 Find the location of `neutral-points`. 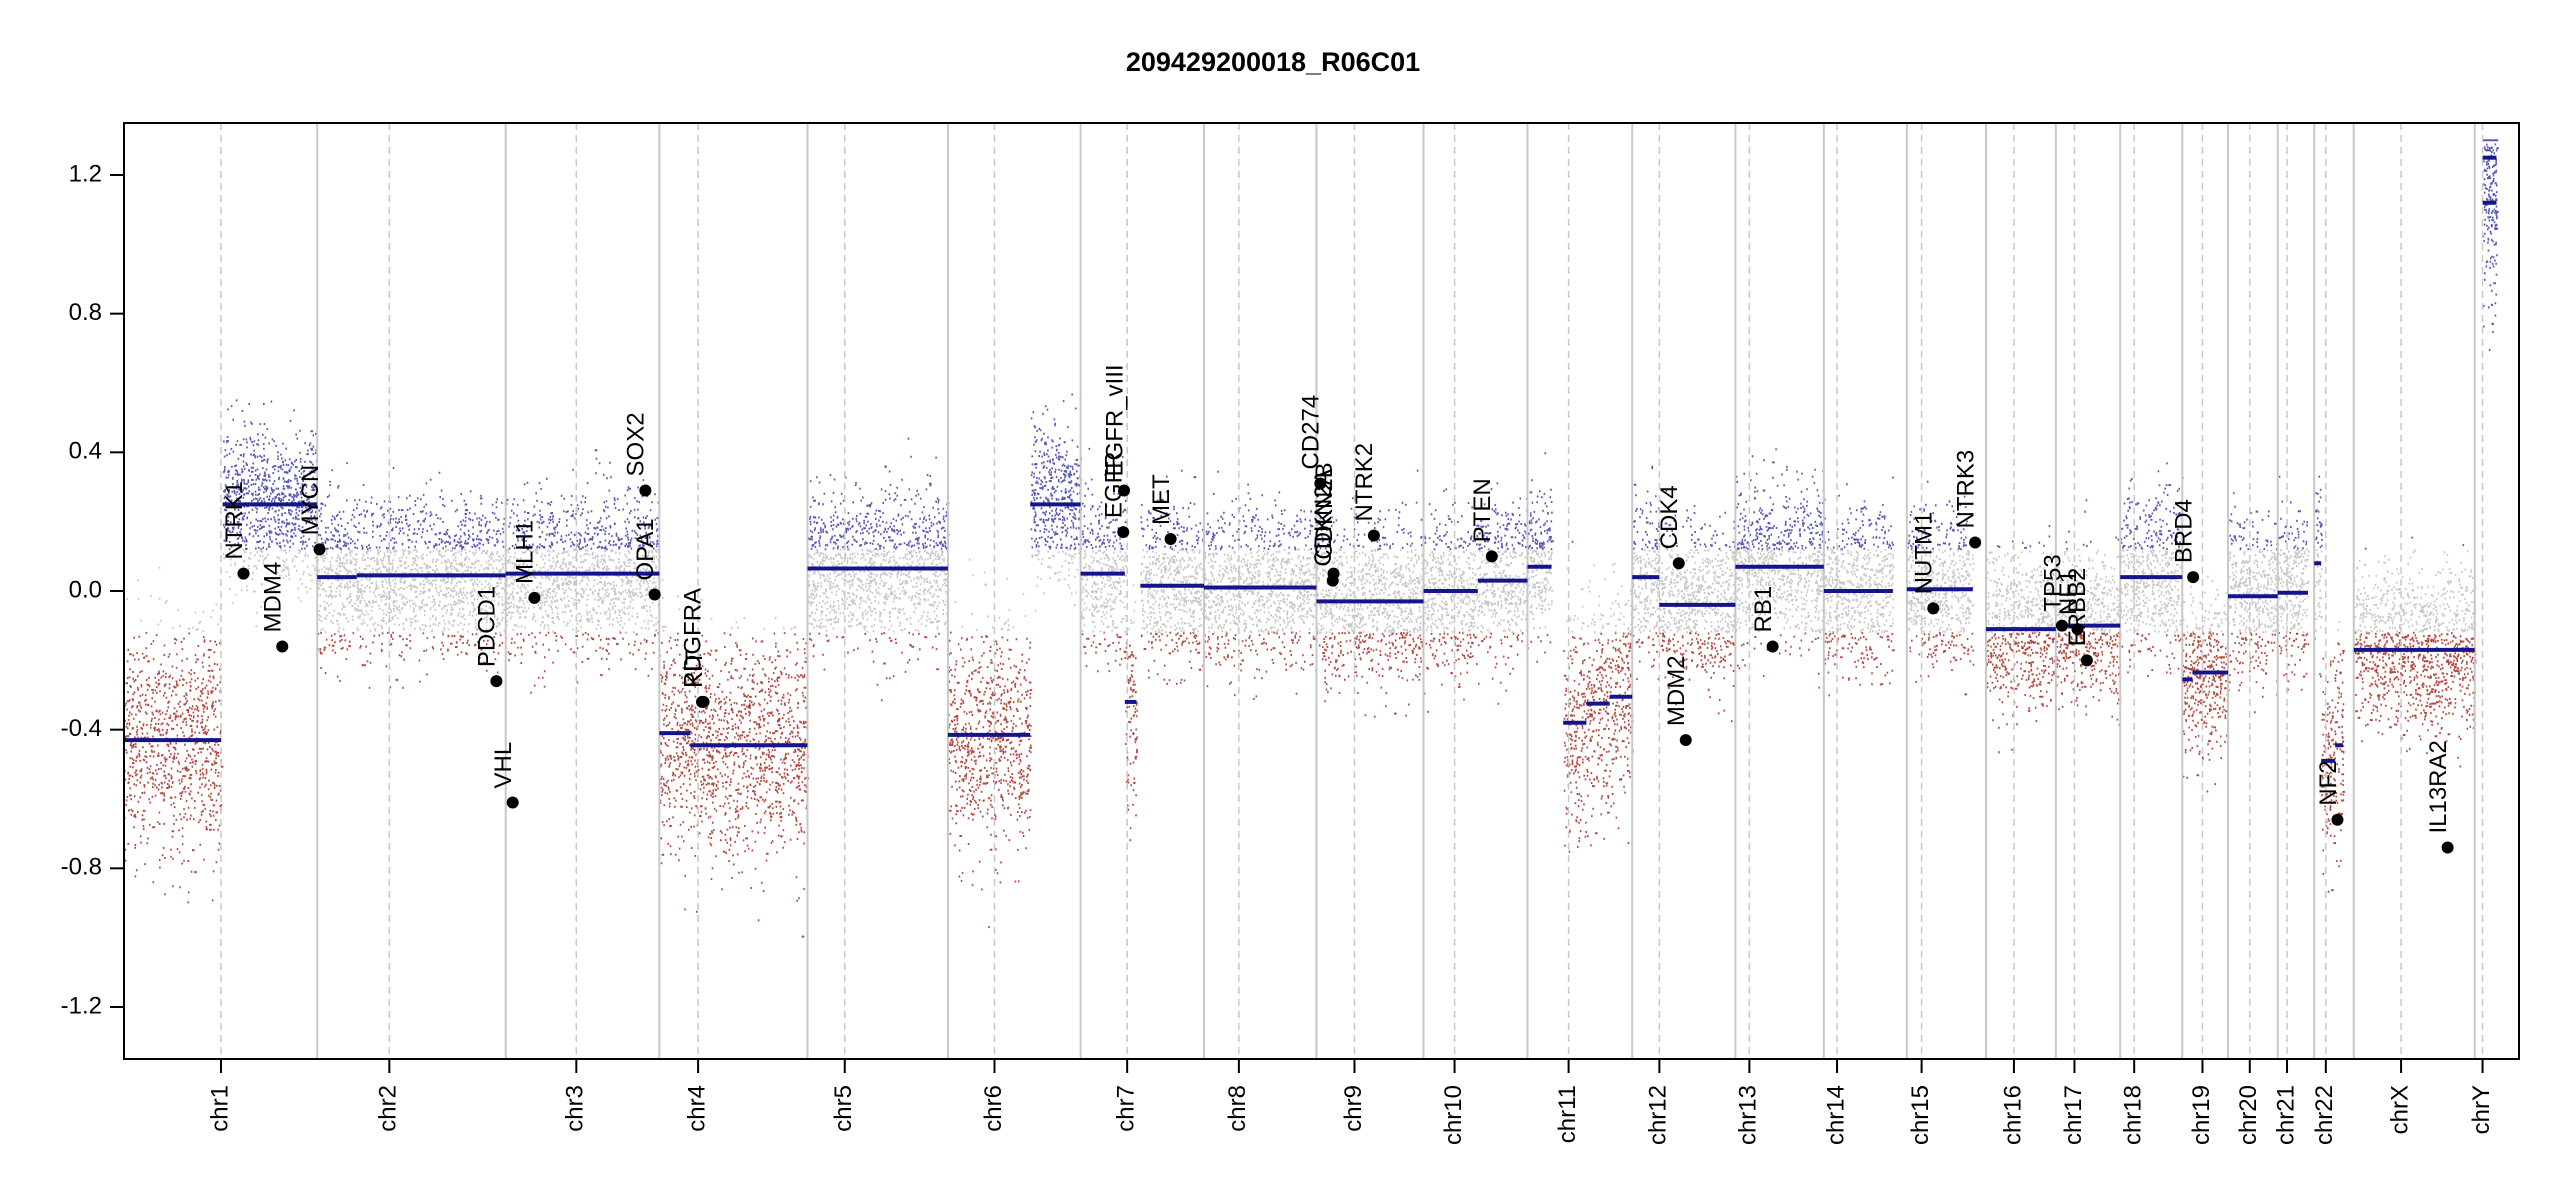

neutral-points is located at coordinates (1301, 591).